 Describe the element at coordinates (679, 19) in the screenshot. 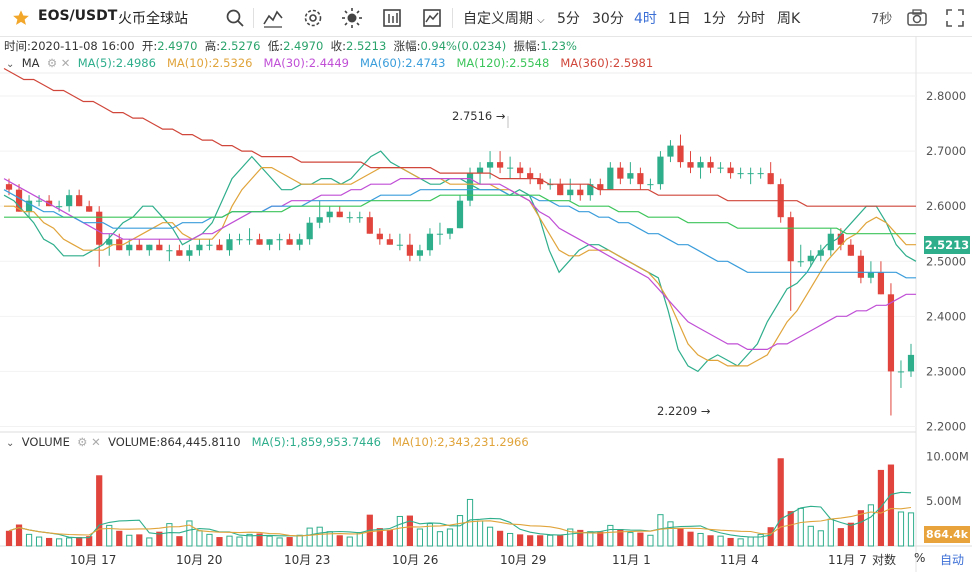

I see `period-1d: 1日` at that location.